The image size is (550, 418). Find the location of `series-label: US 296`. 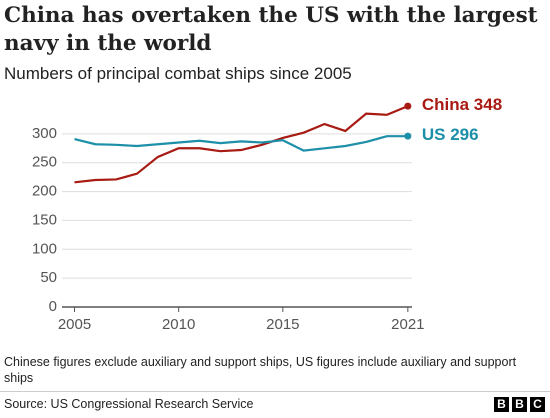

series-label: US 296 is located at coordinates (450, 135).